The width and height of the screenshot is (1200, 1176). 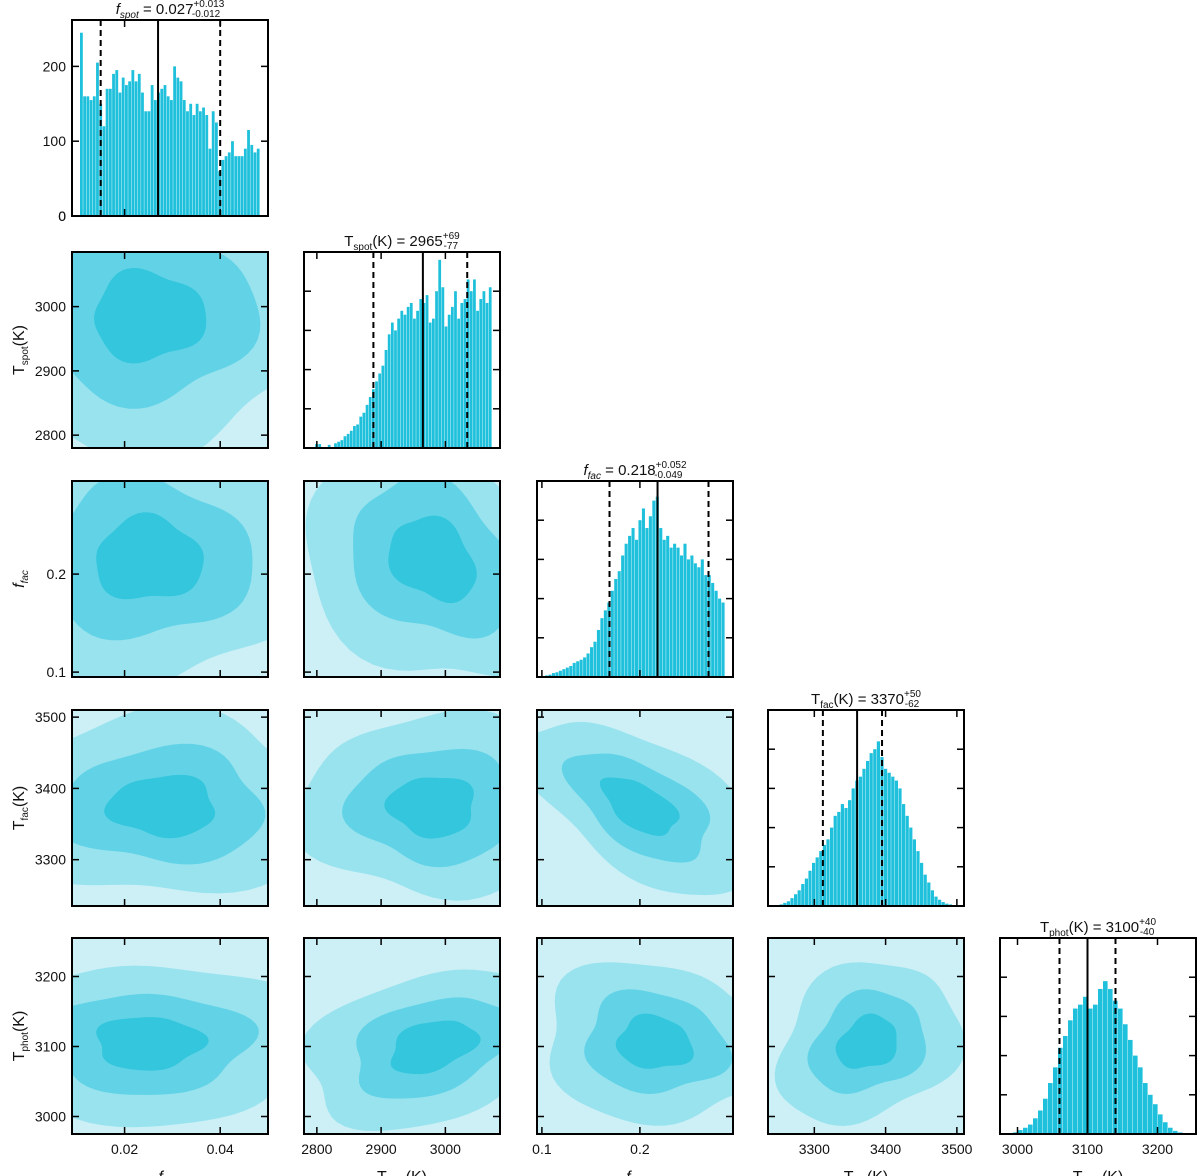 What do you see at coordinates (849, 1172) in the screenshot?
I see `x-axis-title-tfac-main: T` at bounding box center [849, 1172].